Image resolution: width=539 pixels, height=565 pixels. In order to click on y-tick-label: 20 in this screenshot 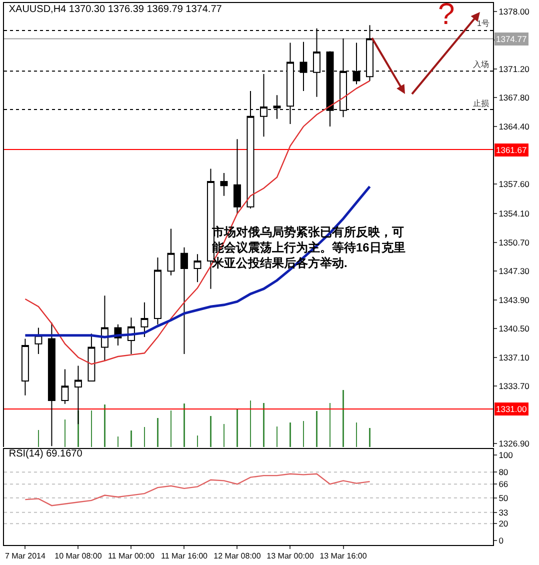, I will do `click(503, 523)`.